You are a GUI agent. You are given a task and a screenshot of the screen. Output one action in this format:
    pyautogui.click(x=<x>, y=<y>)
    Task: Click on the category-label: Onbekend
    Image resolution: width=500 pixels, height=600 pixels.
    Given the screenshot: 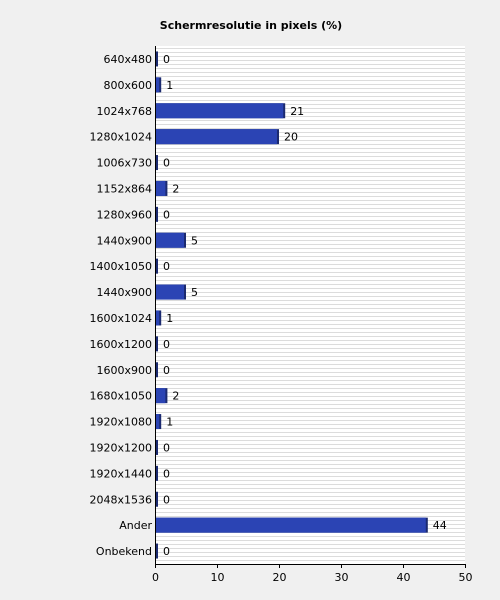 What is the action you would take?
    pyautogui.click(x=124, y=551)
    